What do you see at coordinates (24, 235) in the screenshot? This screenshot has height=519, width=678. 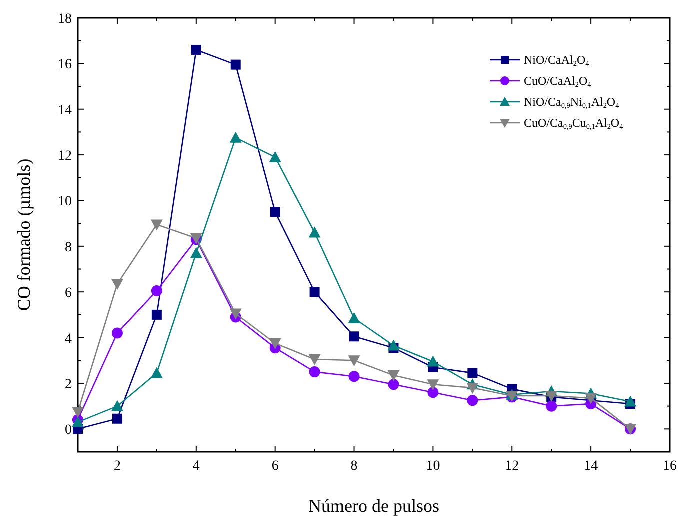 I see `y-axis-title: CO formado (µmols)` at bounding box center [24, 235].